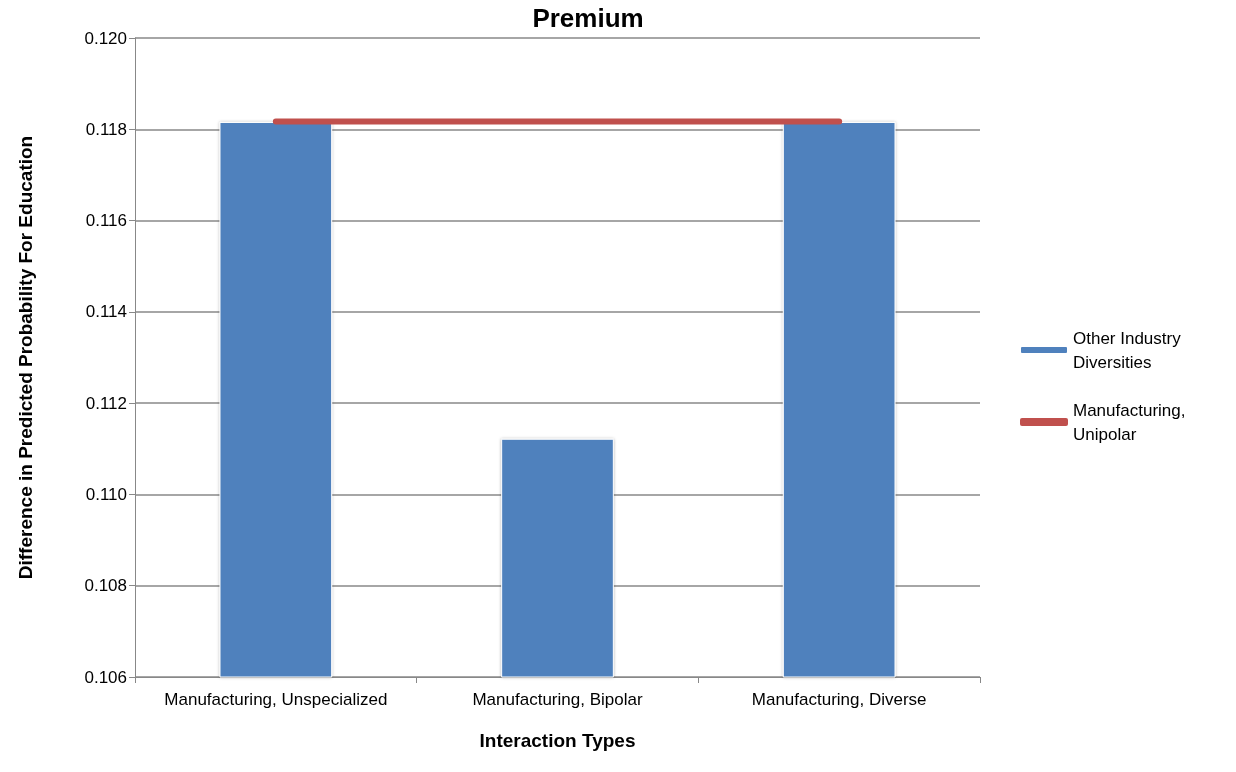 Image resolution: width=1236 pixels, height=772 pixels. Describe the element at coordinates (588, 18) in the screenshot. I see `chart-title: Premium` at that location.